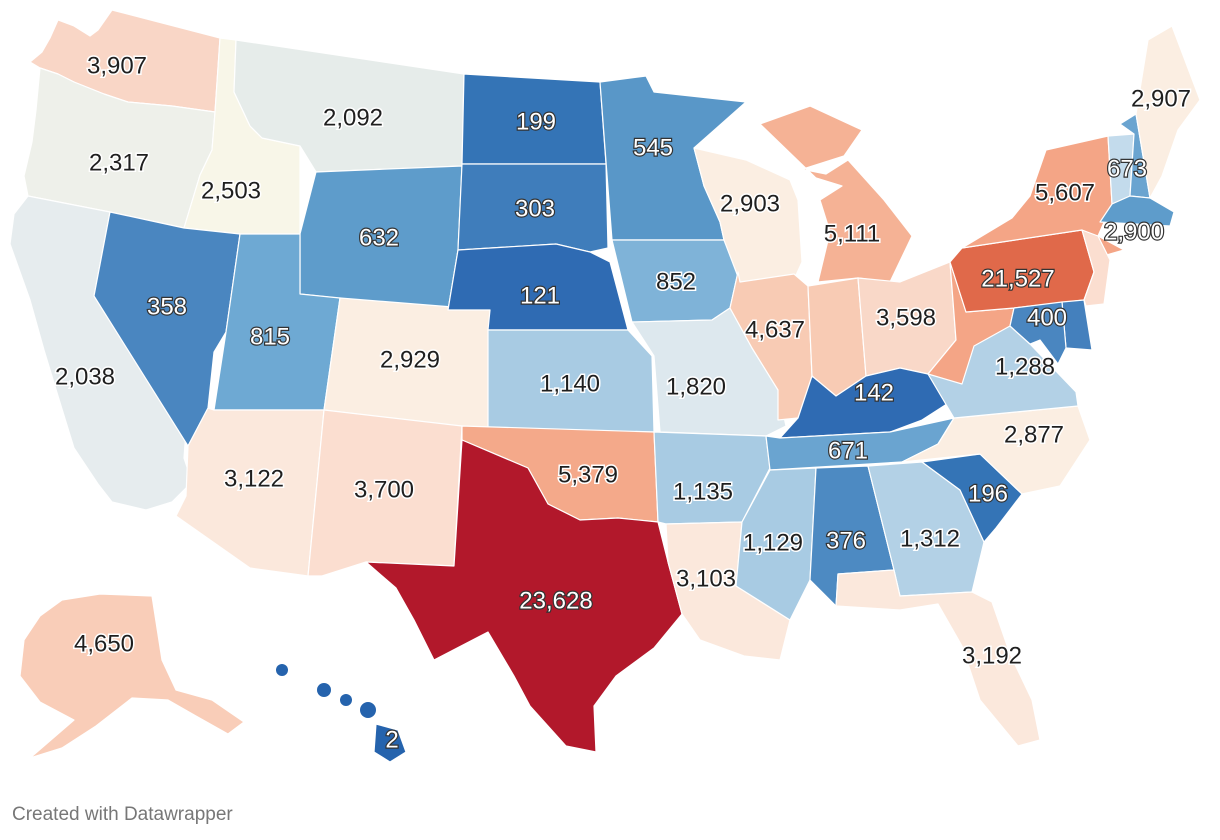 The width and height of the screenshot is (1220, 840). I want to click on value-label-WI: 2,903, so click(750, 204).